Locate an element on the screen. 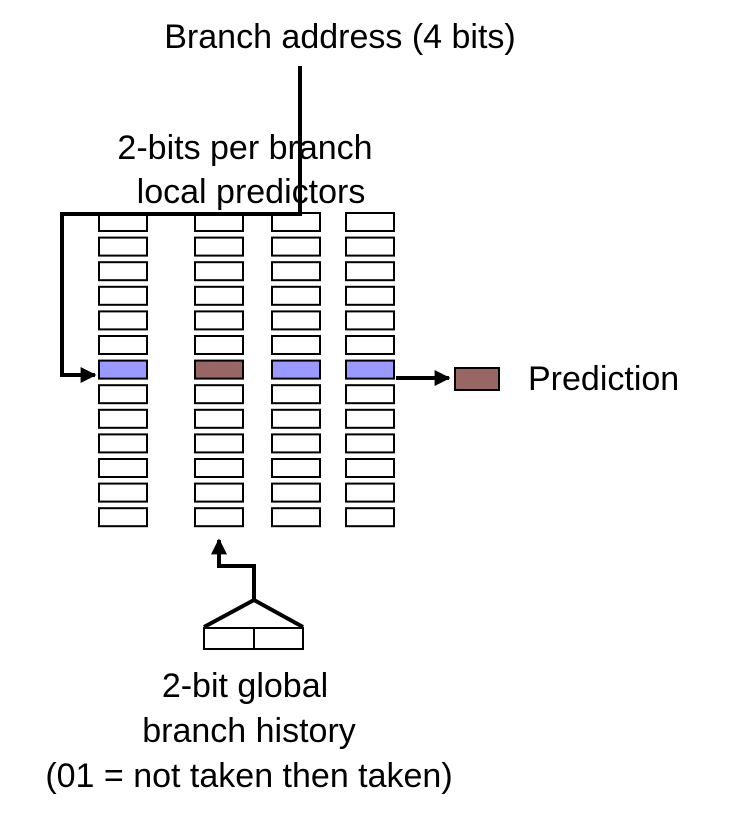 This screenshot has height=820, width=733. global-history-register is located at coordinates (253, 623).